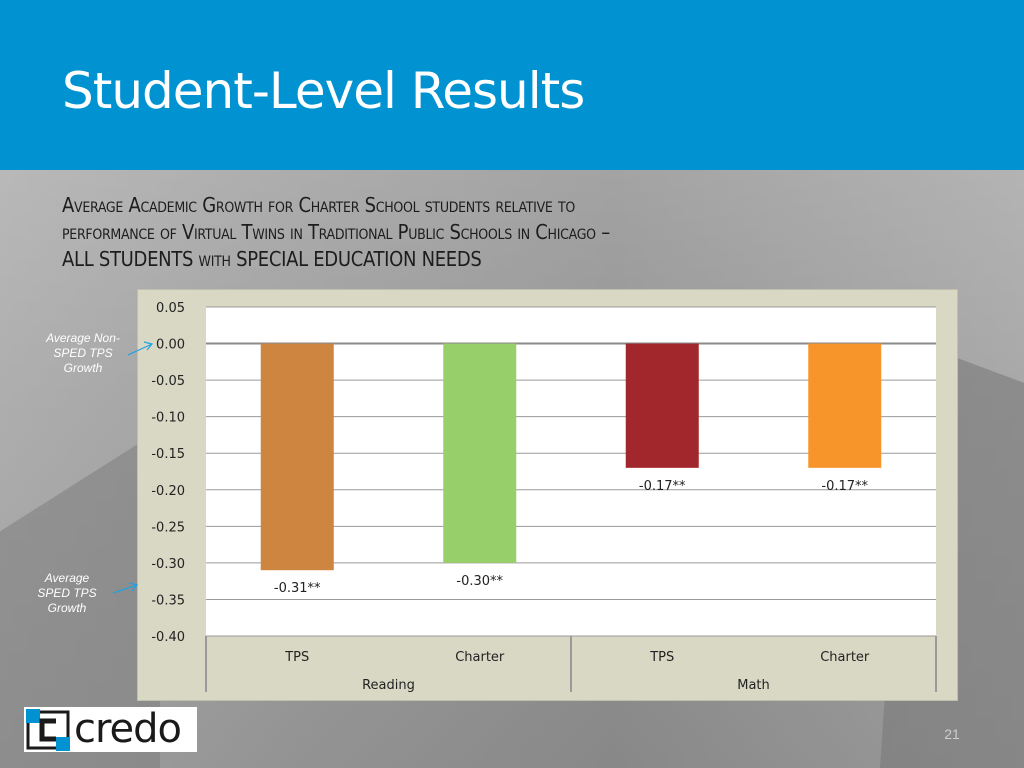 The image size is (1024, 768). I want to click on y-tick-label: -0.20, so click(168, 491).